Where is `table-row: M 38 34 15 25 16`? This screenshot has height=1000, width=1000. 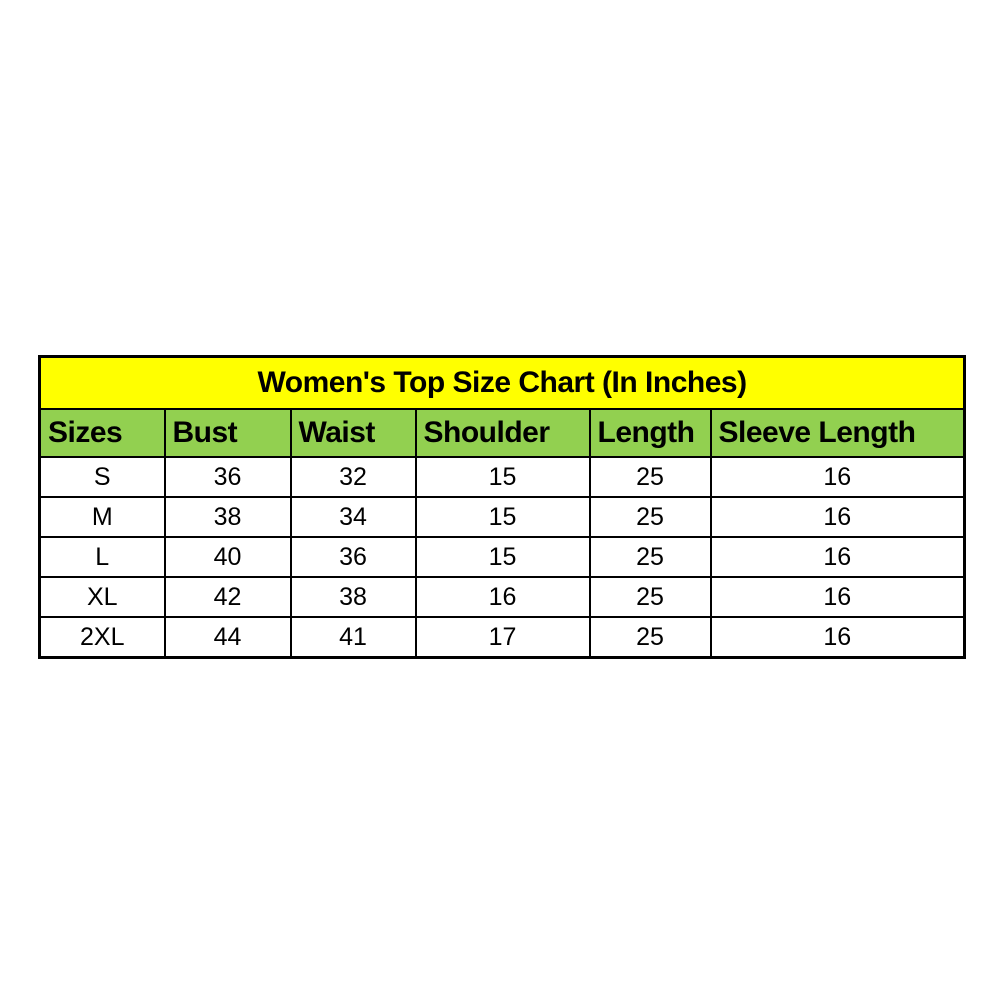 table-row: M 38 34 15 25 16 is located at coordinates (502, 517).